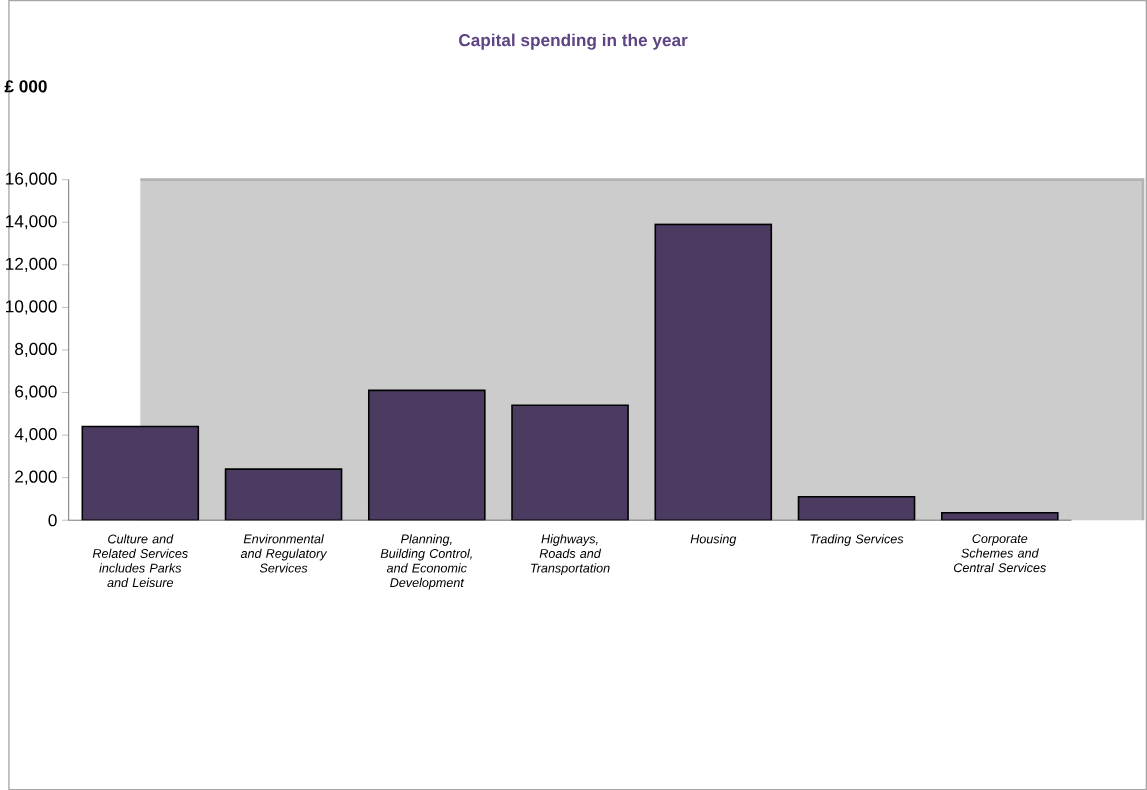 The width and height of the screenshot is (1147, 790). Describe the element at coordinates (573, 41) in the screenshot. I see `chart-title: Capital spending in the year` at that location.